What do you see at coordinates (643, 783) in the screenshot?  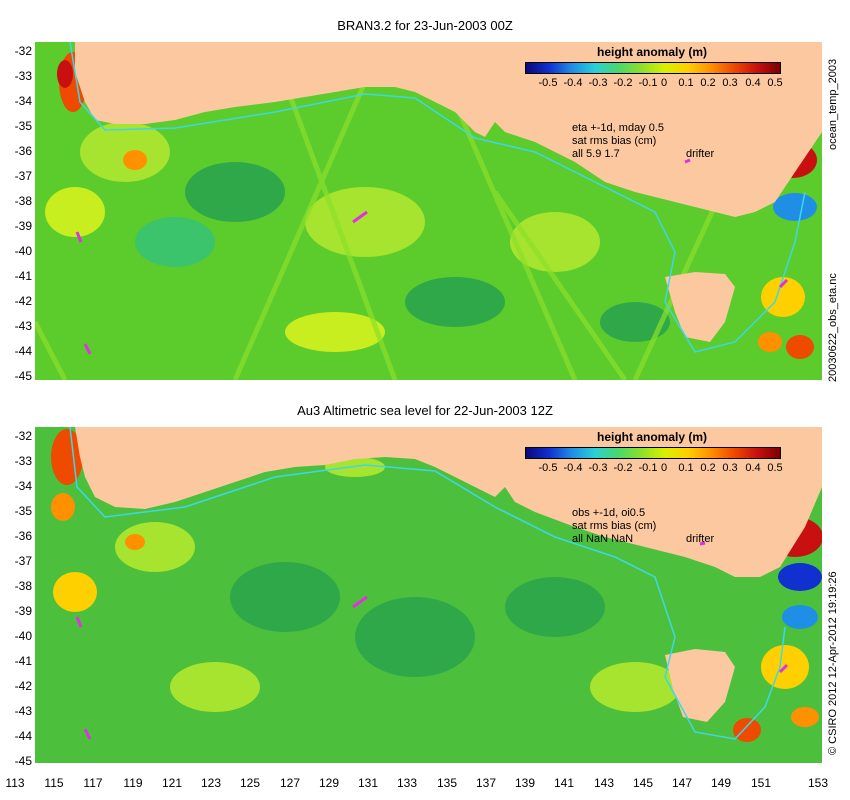 I see `lon-tick: 145` at bounding box center [643, 783].